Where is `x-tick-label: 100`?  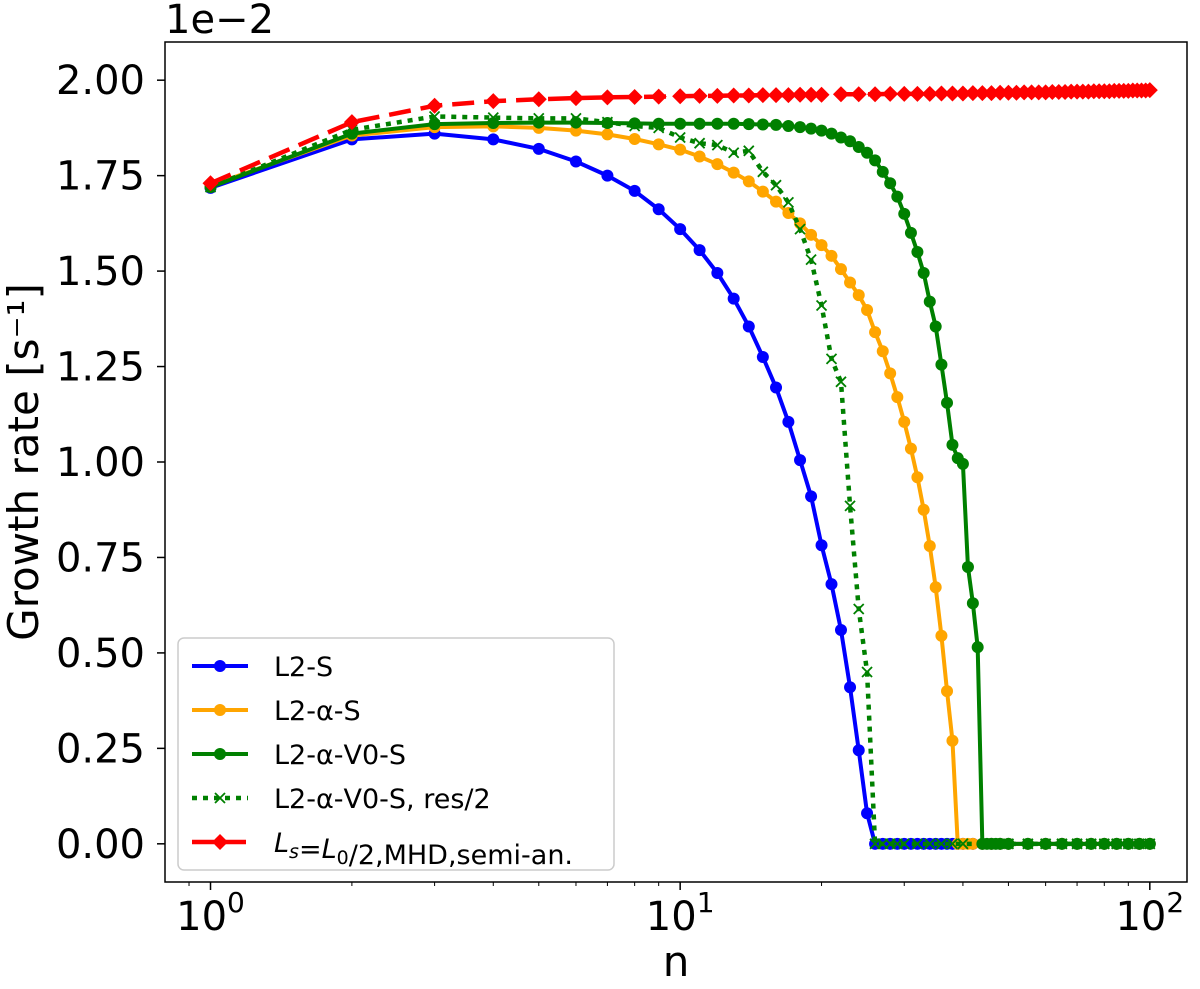
x-tick-label: 100 is located at coordinates (210, 913).